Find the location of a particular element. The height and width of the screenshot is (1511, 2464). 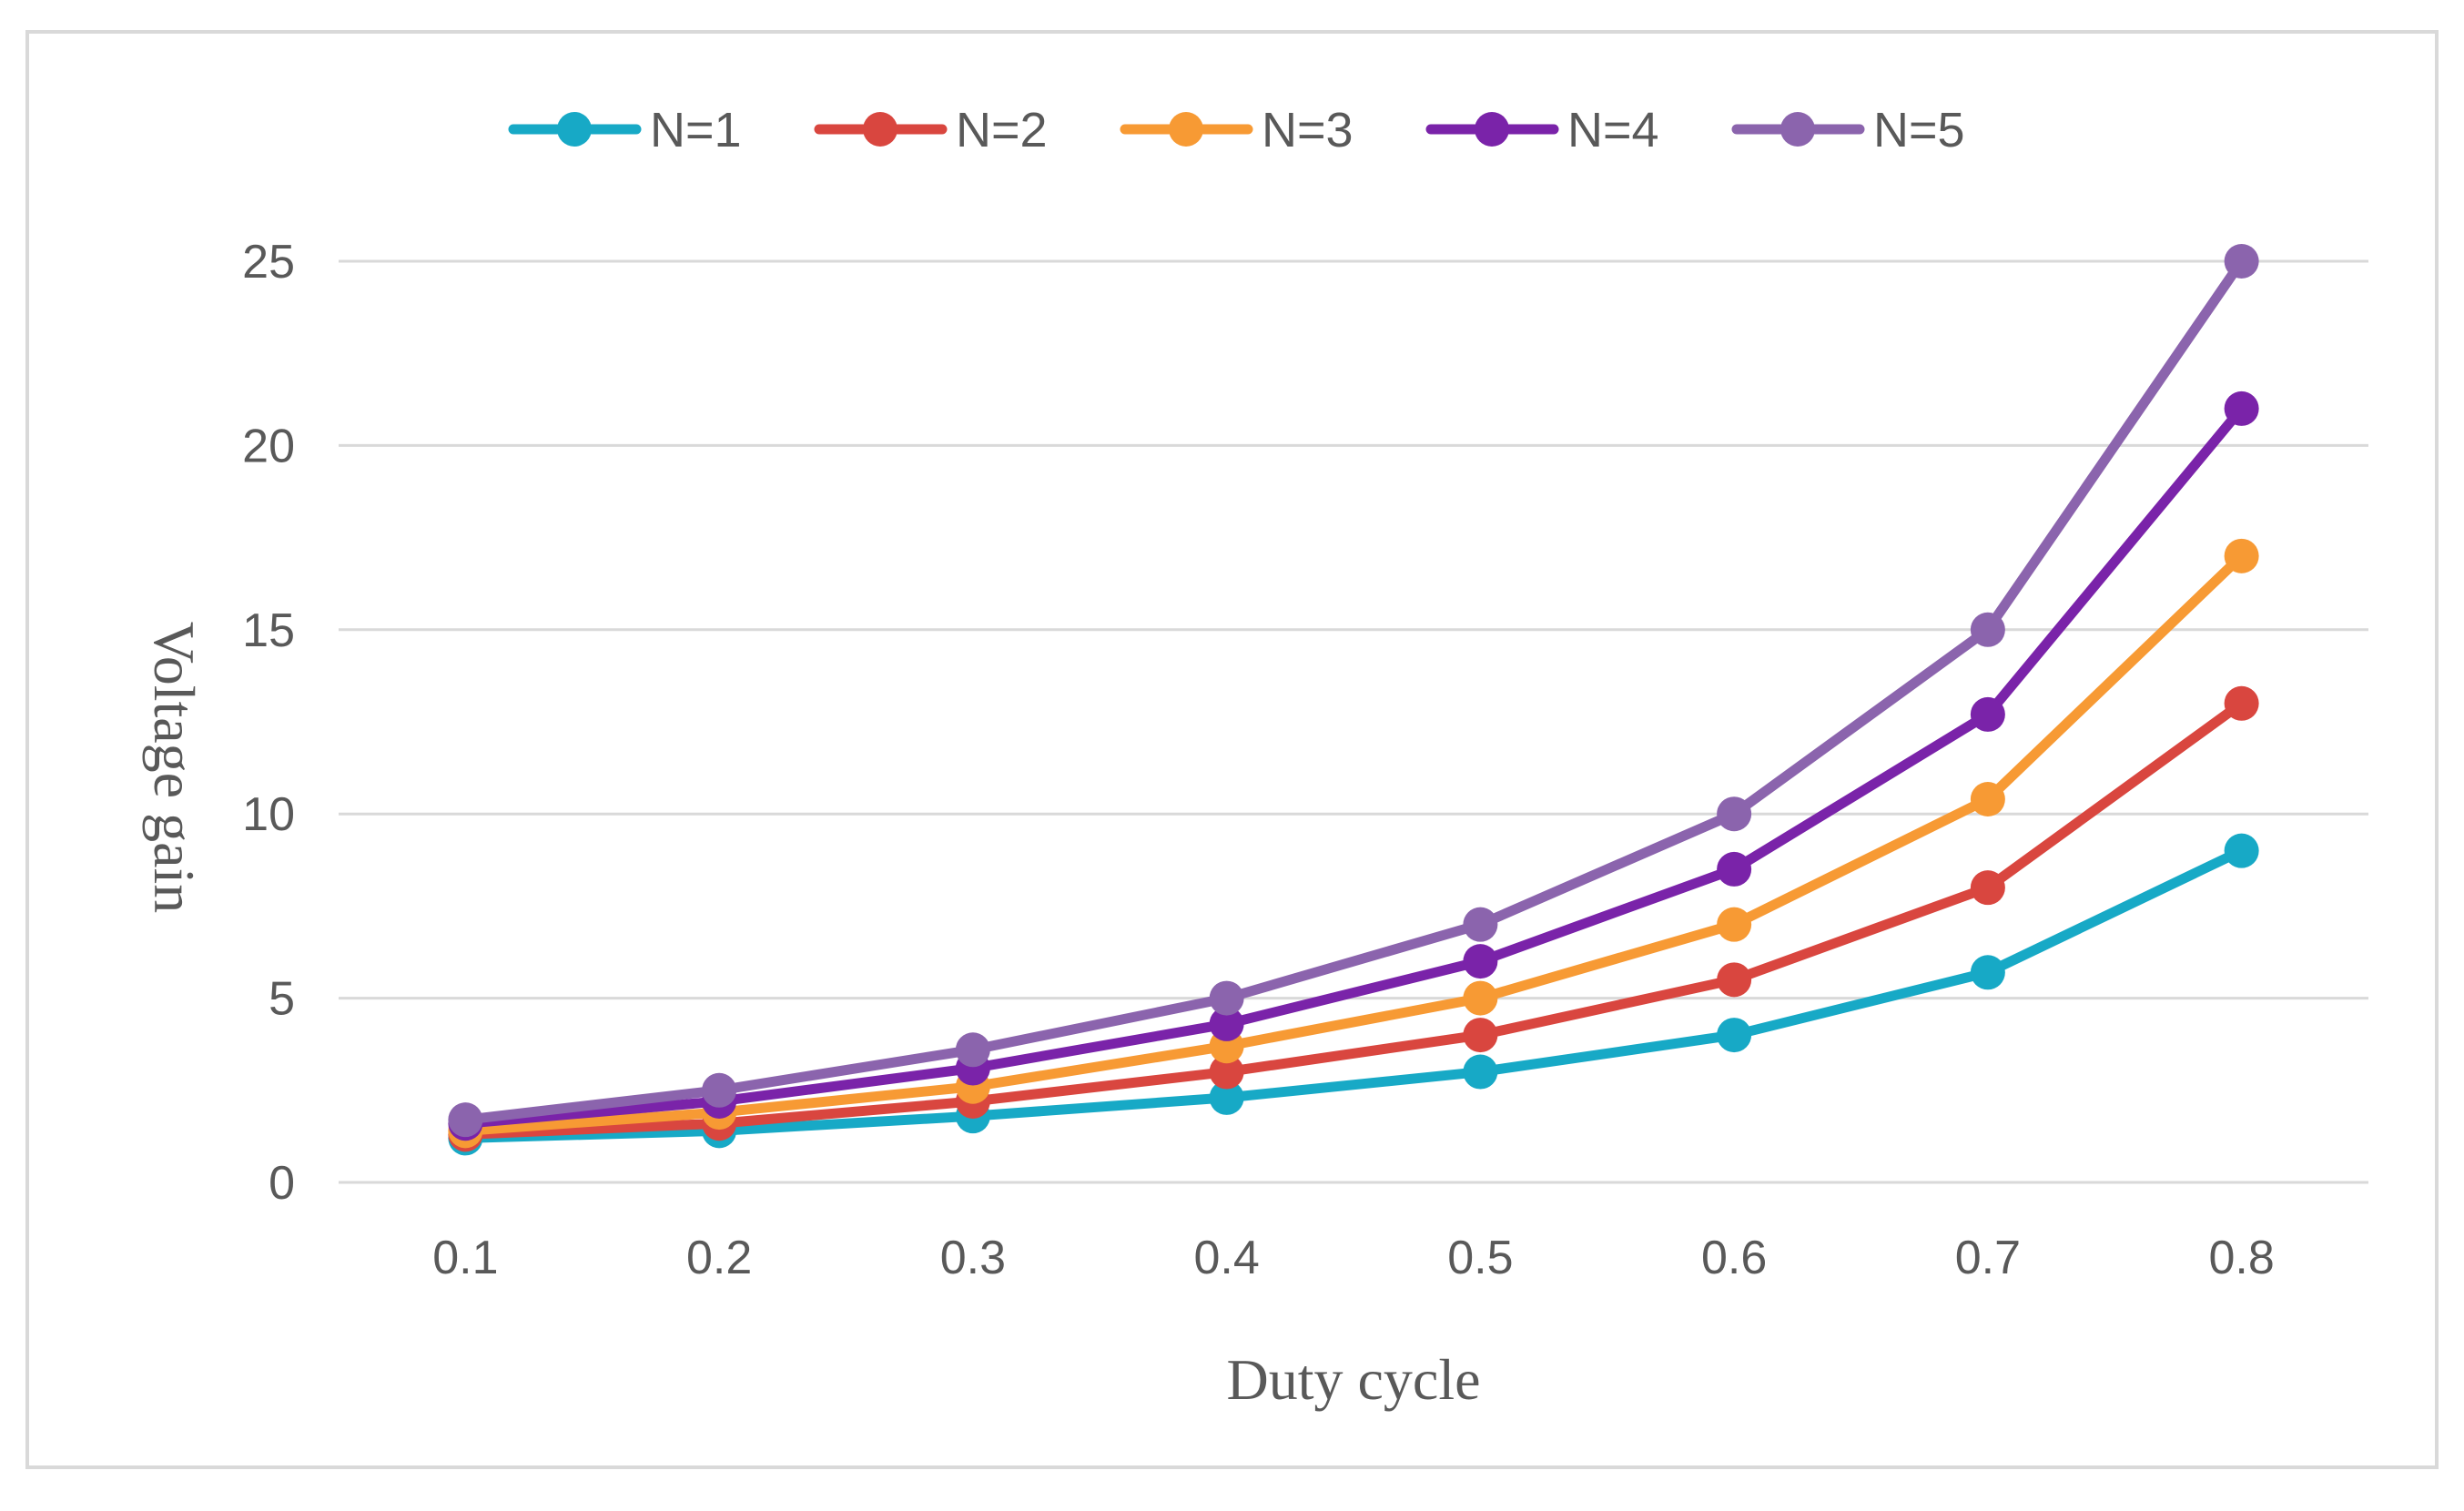

y-tick-label: 10 is located at coordinates (268, 814).